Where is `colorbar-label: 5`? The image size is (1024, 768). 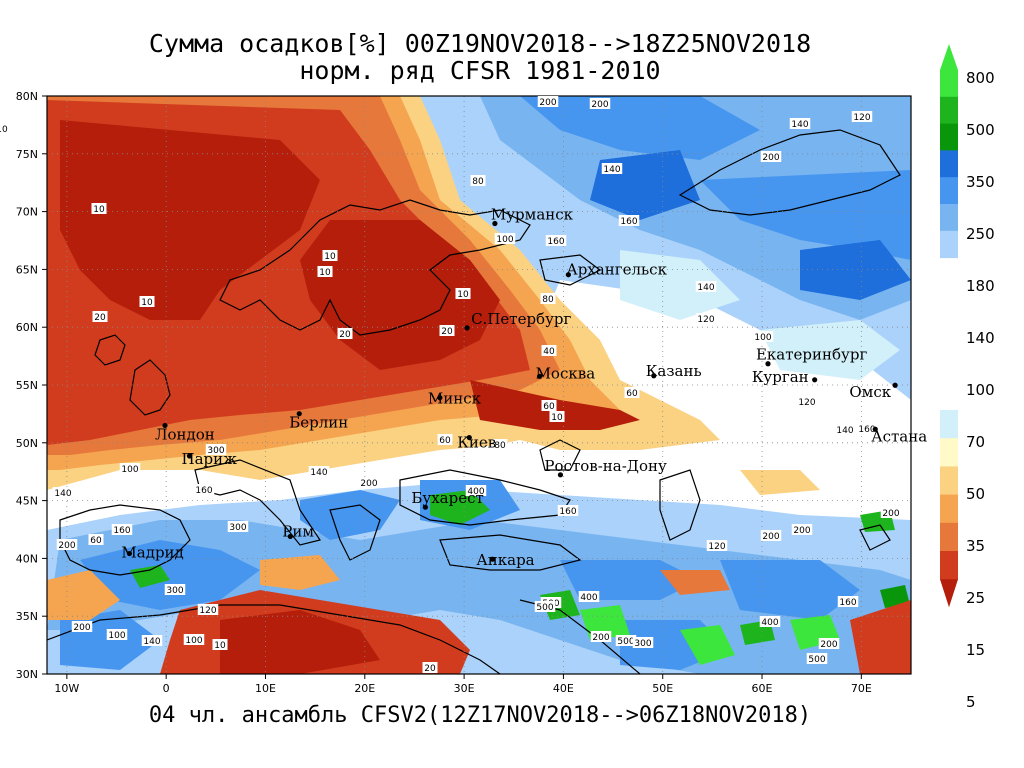 colorbar-label: 5 is located at coordinates (971, 702).